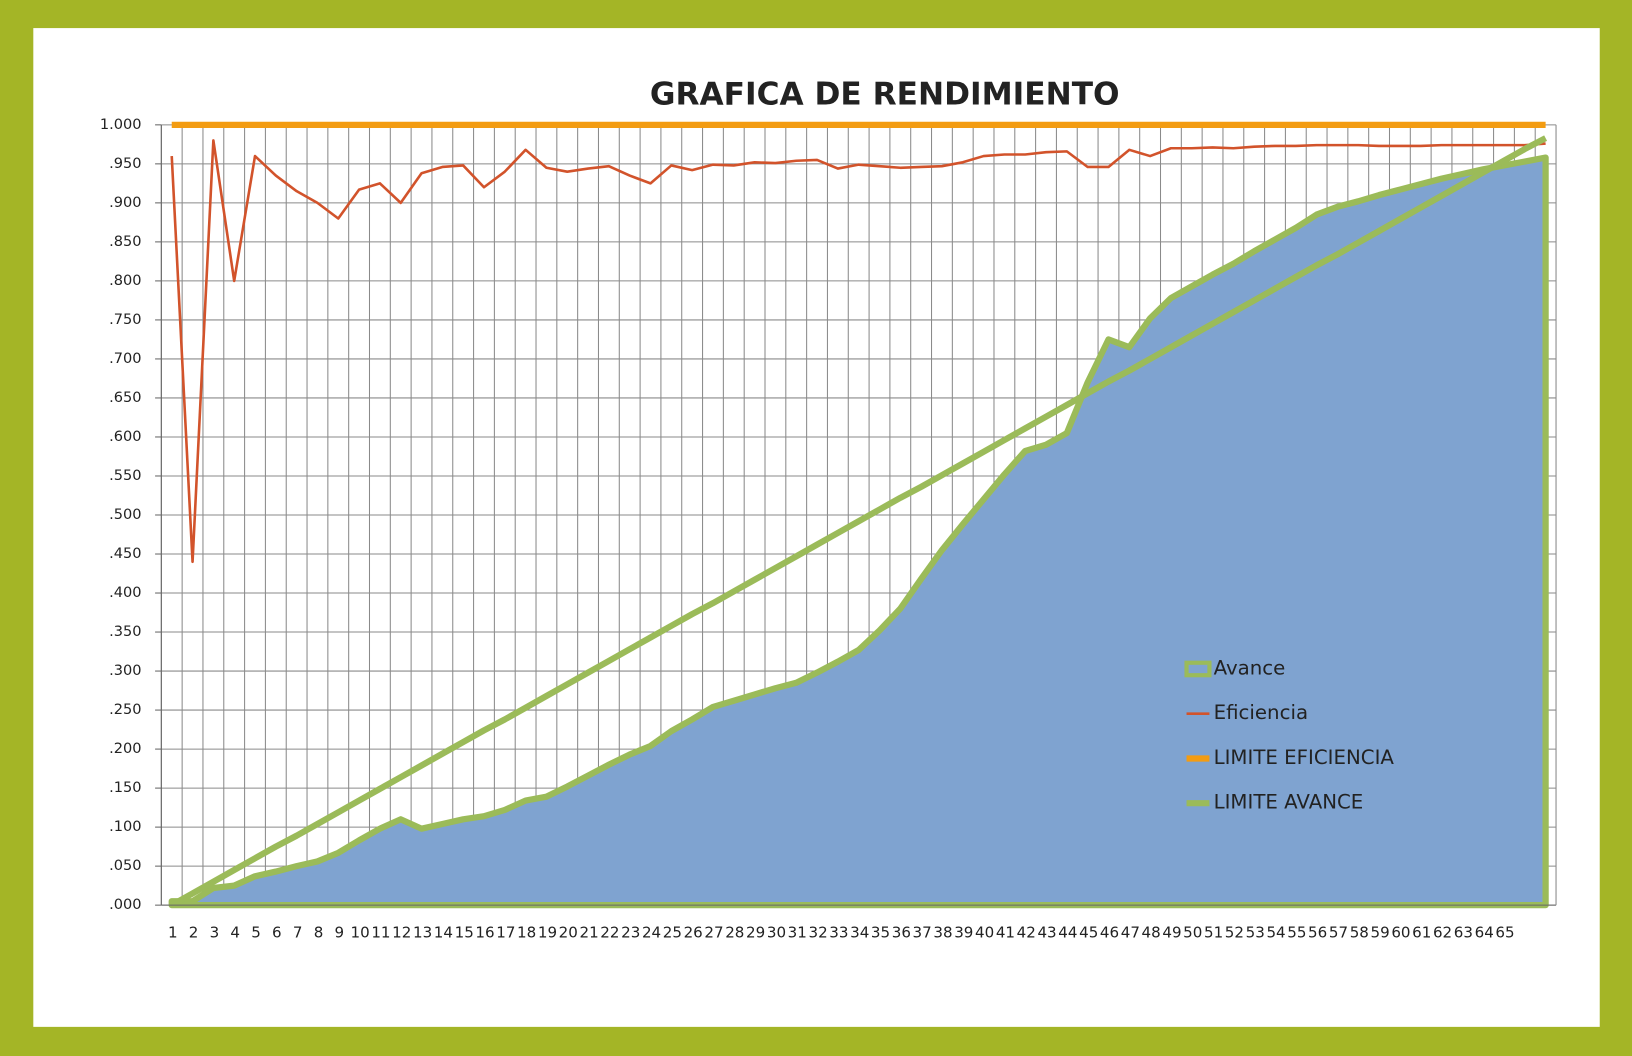 The height and width of the screenshot is (1056, 1632). Describe the element at coordinates (125, 514) in the screenshot. I see `y-tick-label: .500` at that location.